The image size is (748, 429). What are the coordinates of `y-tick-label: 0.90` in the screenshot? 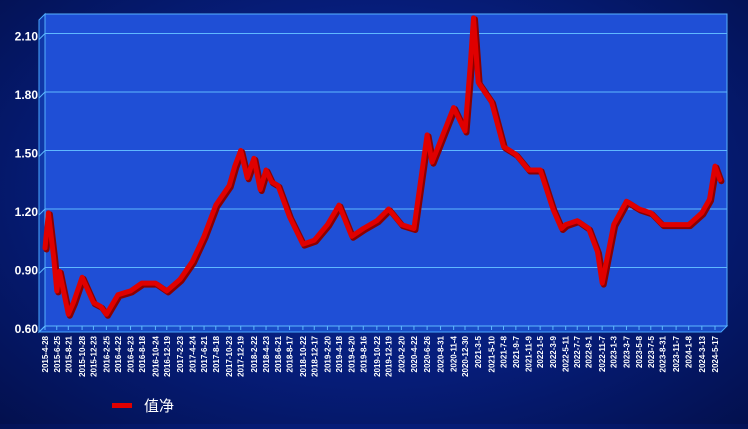 It's located at (27, 271).